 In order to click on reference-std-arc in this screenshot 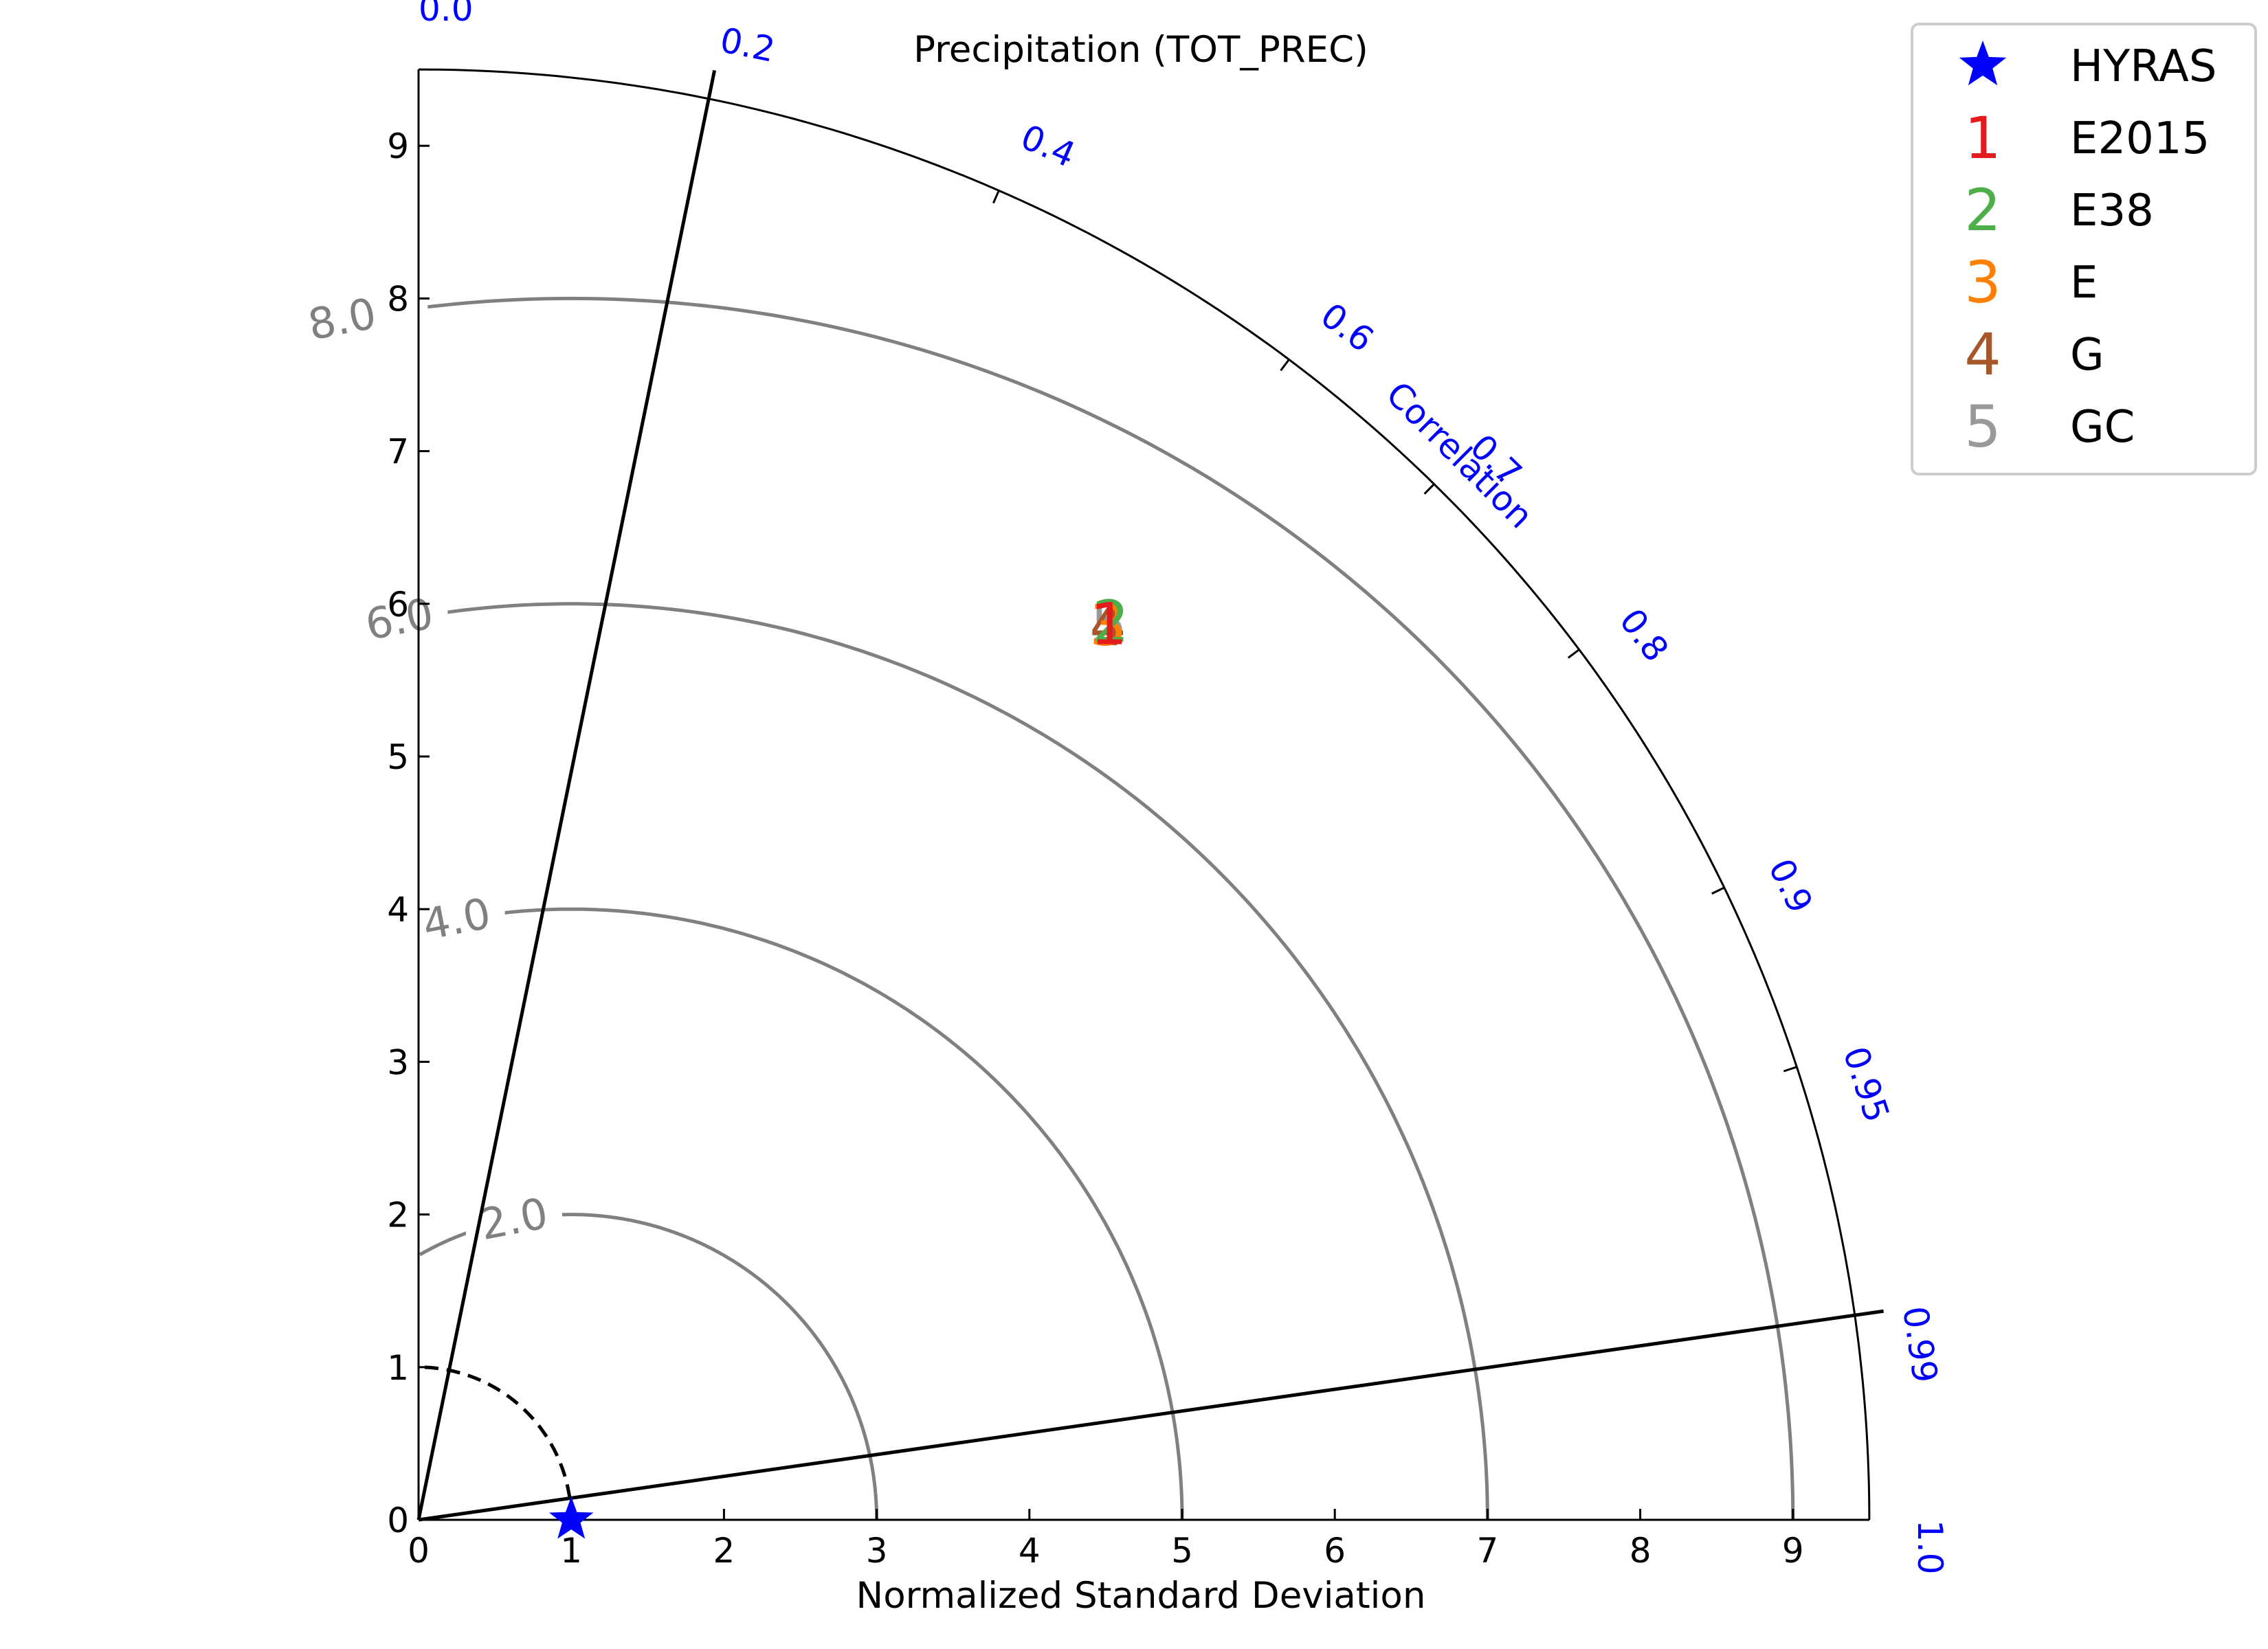, I will do `click(496, 1442)`.